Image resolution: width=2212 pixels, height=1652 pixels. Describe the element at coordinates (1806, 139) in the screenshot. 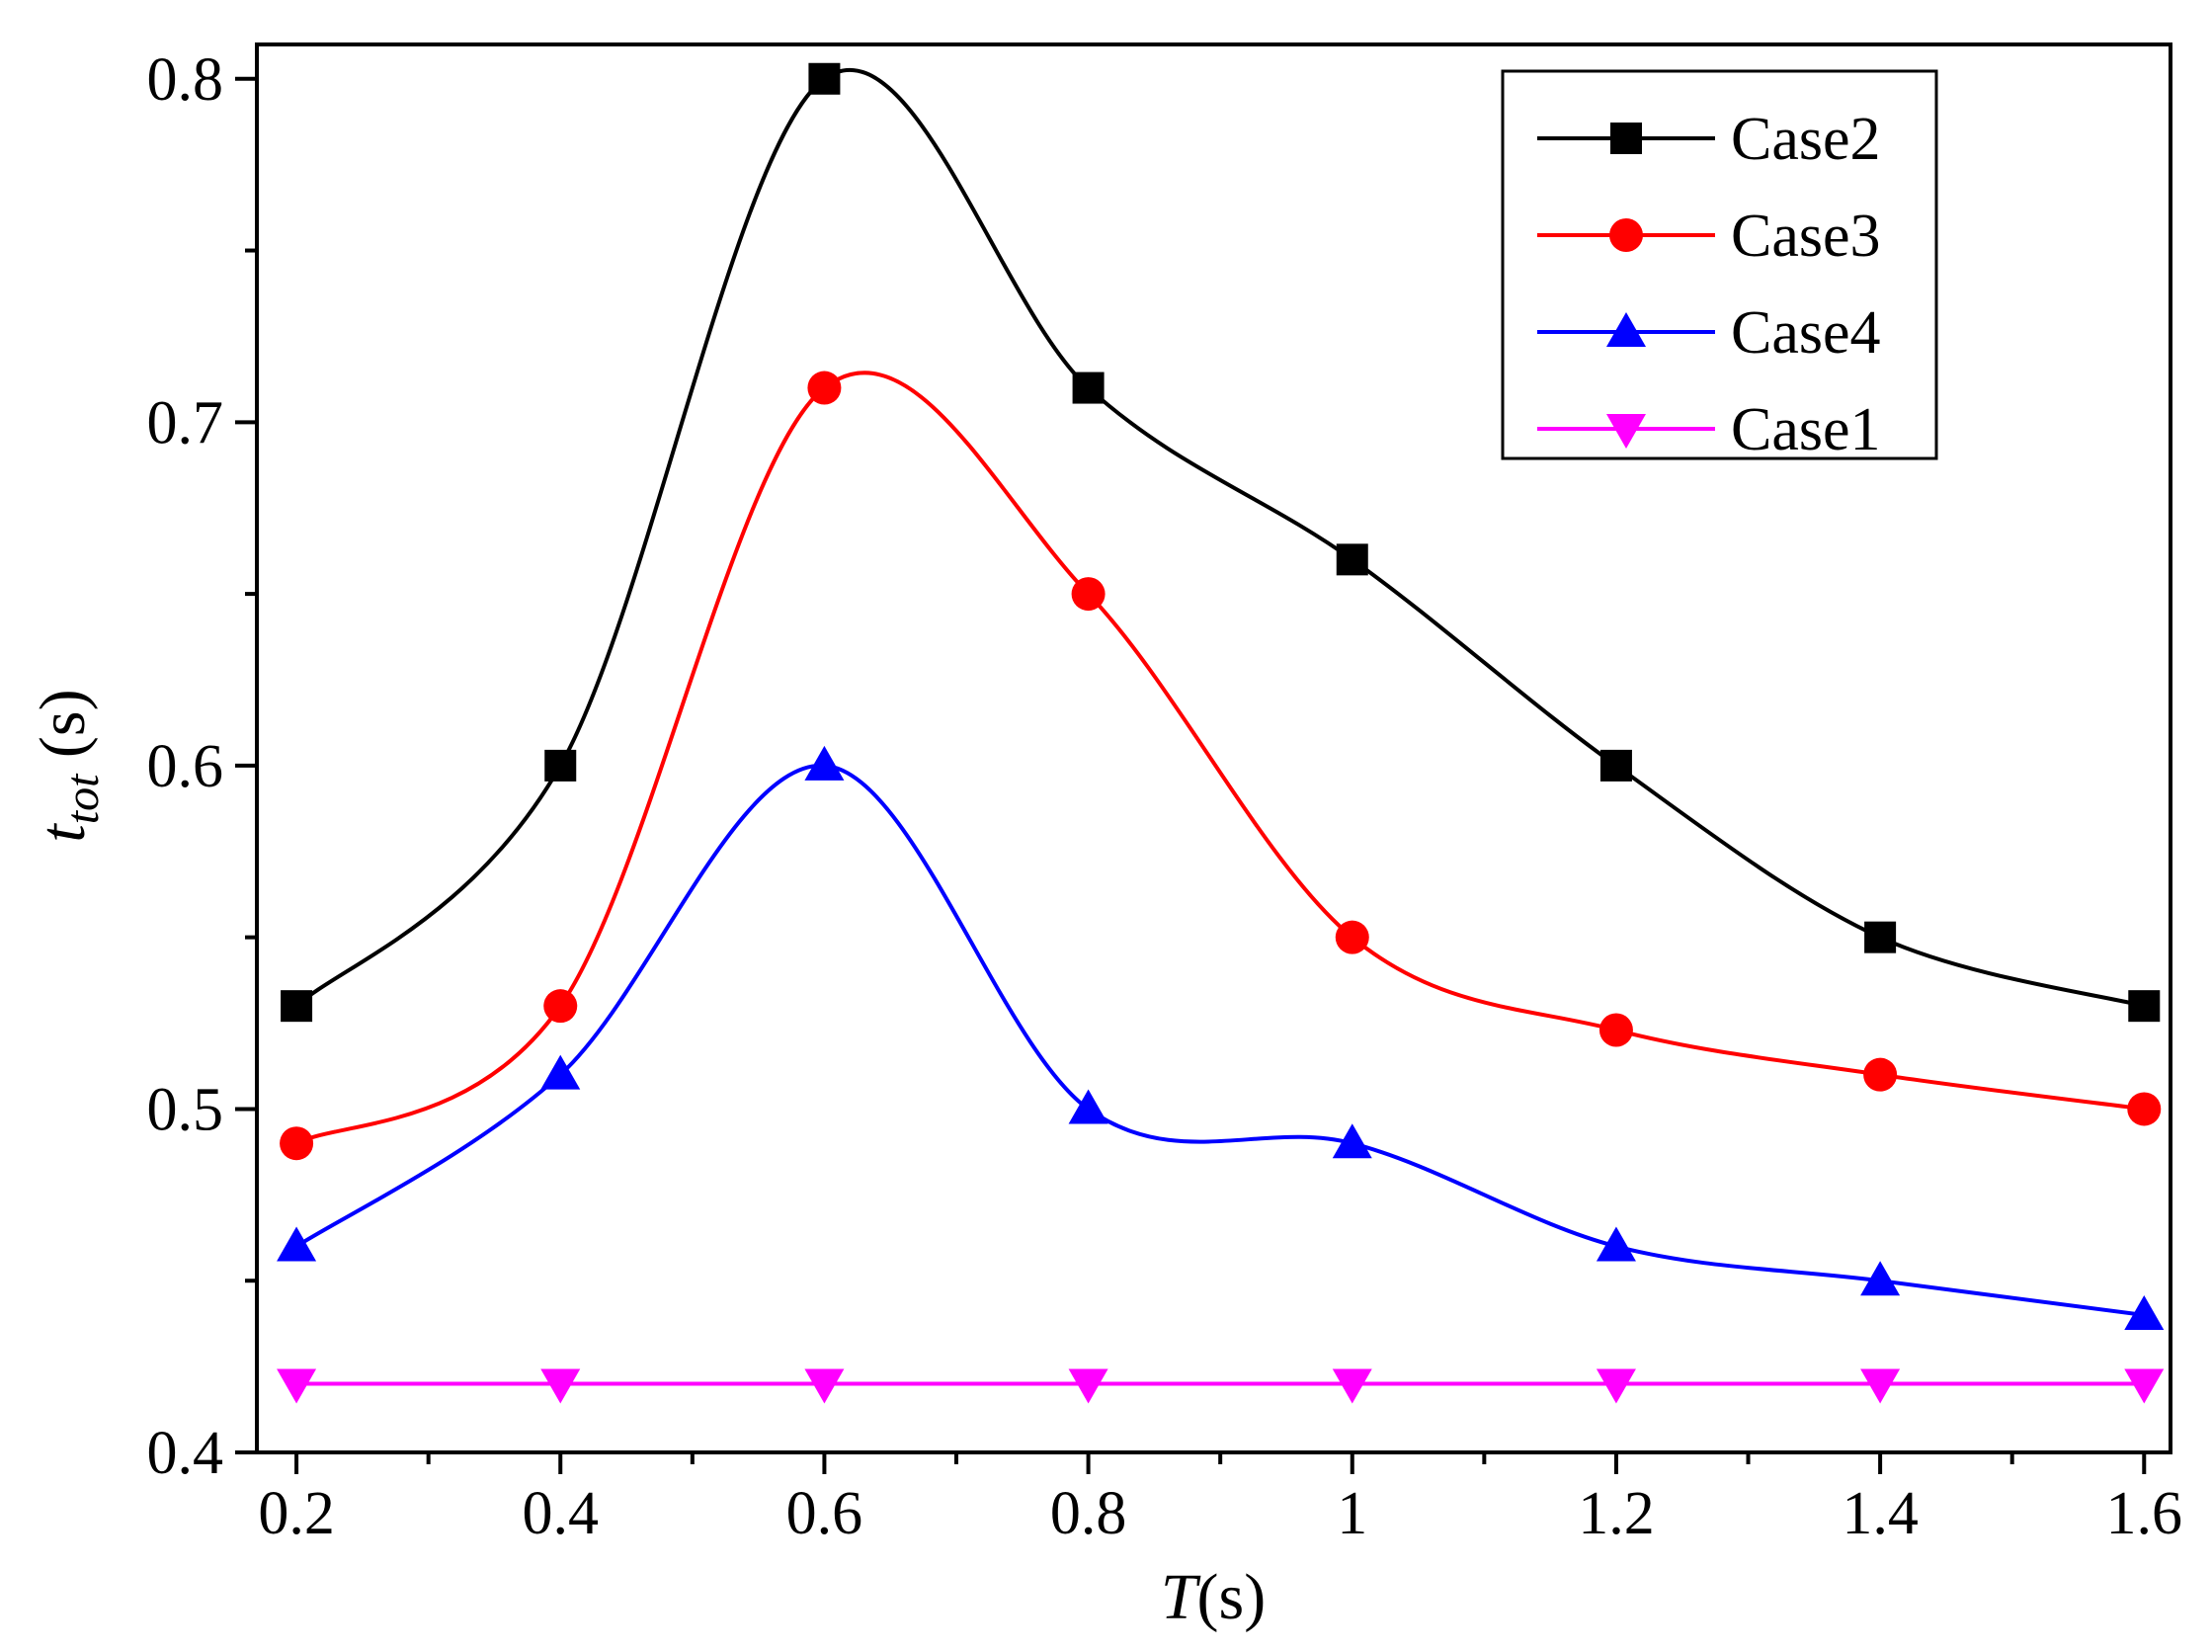

I see `legend-label-case2: Case2` at that location.